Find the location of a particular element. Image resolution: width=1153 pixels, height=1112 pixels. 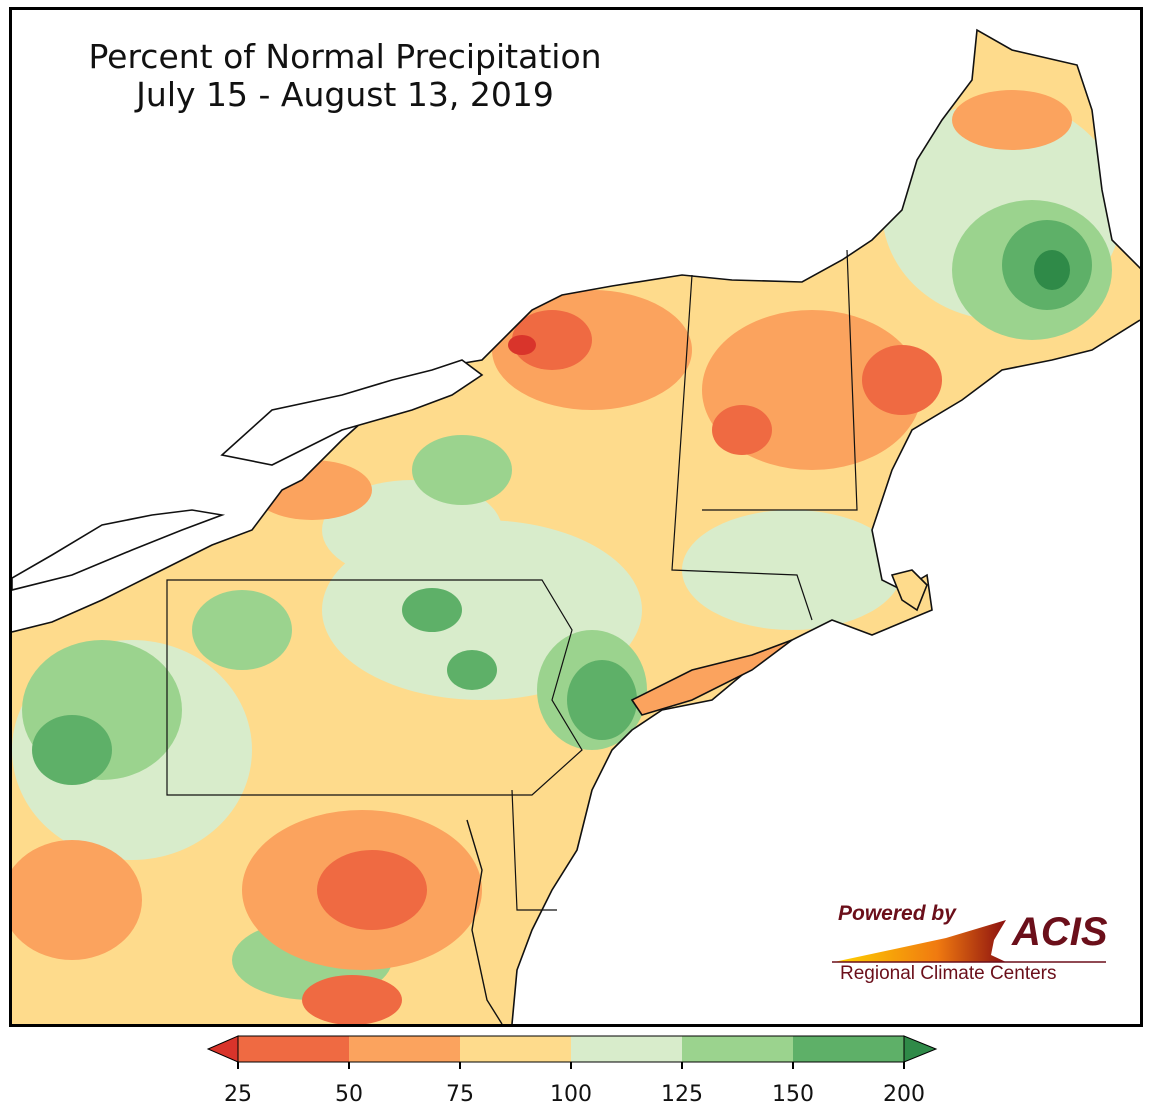

colorbar-min-arrow is located at coordinates (222, 1049).